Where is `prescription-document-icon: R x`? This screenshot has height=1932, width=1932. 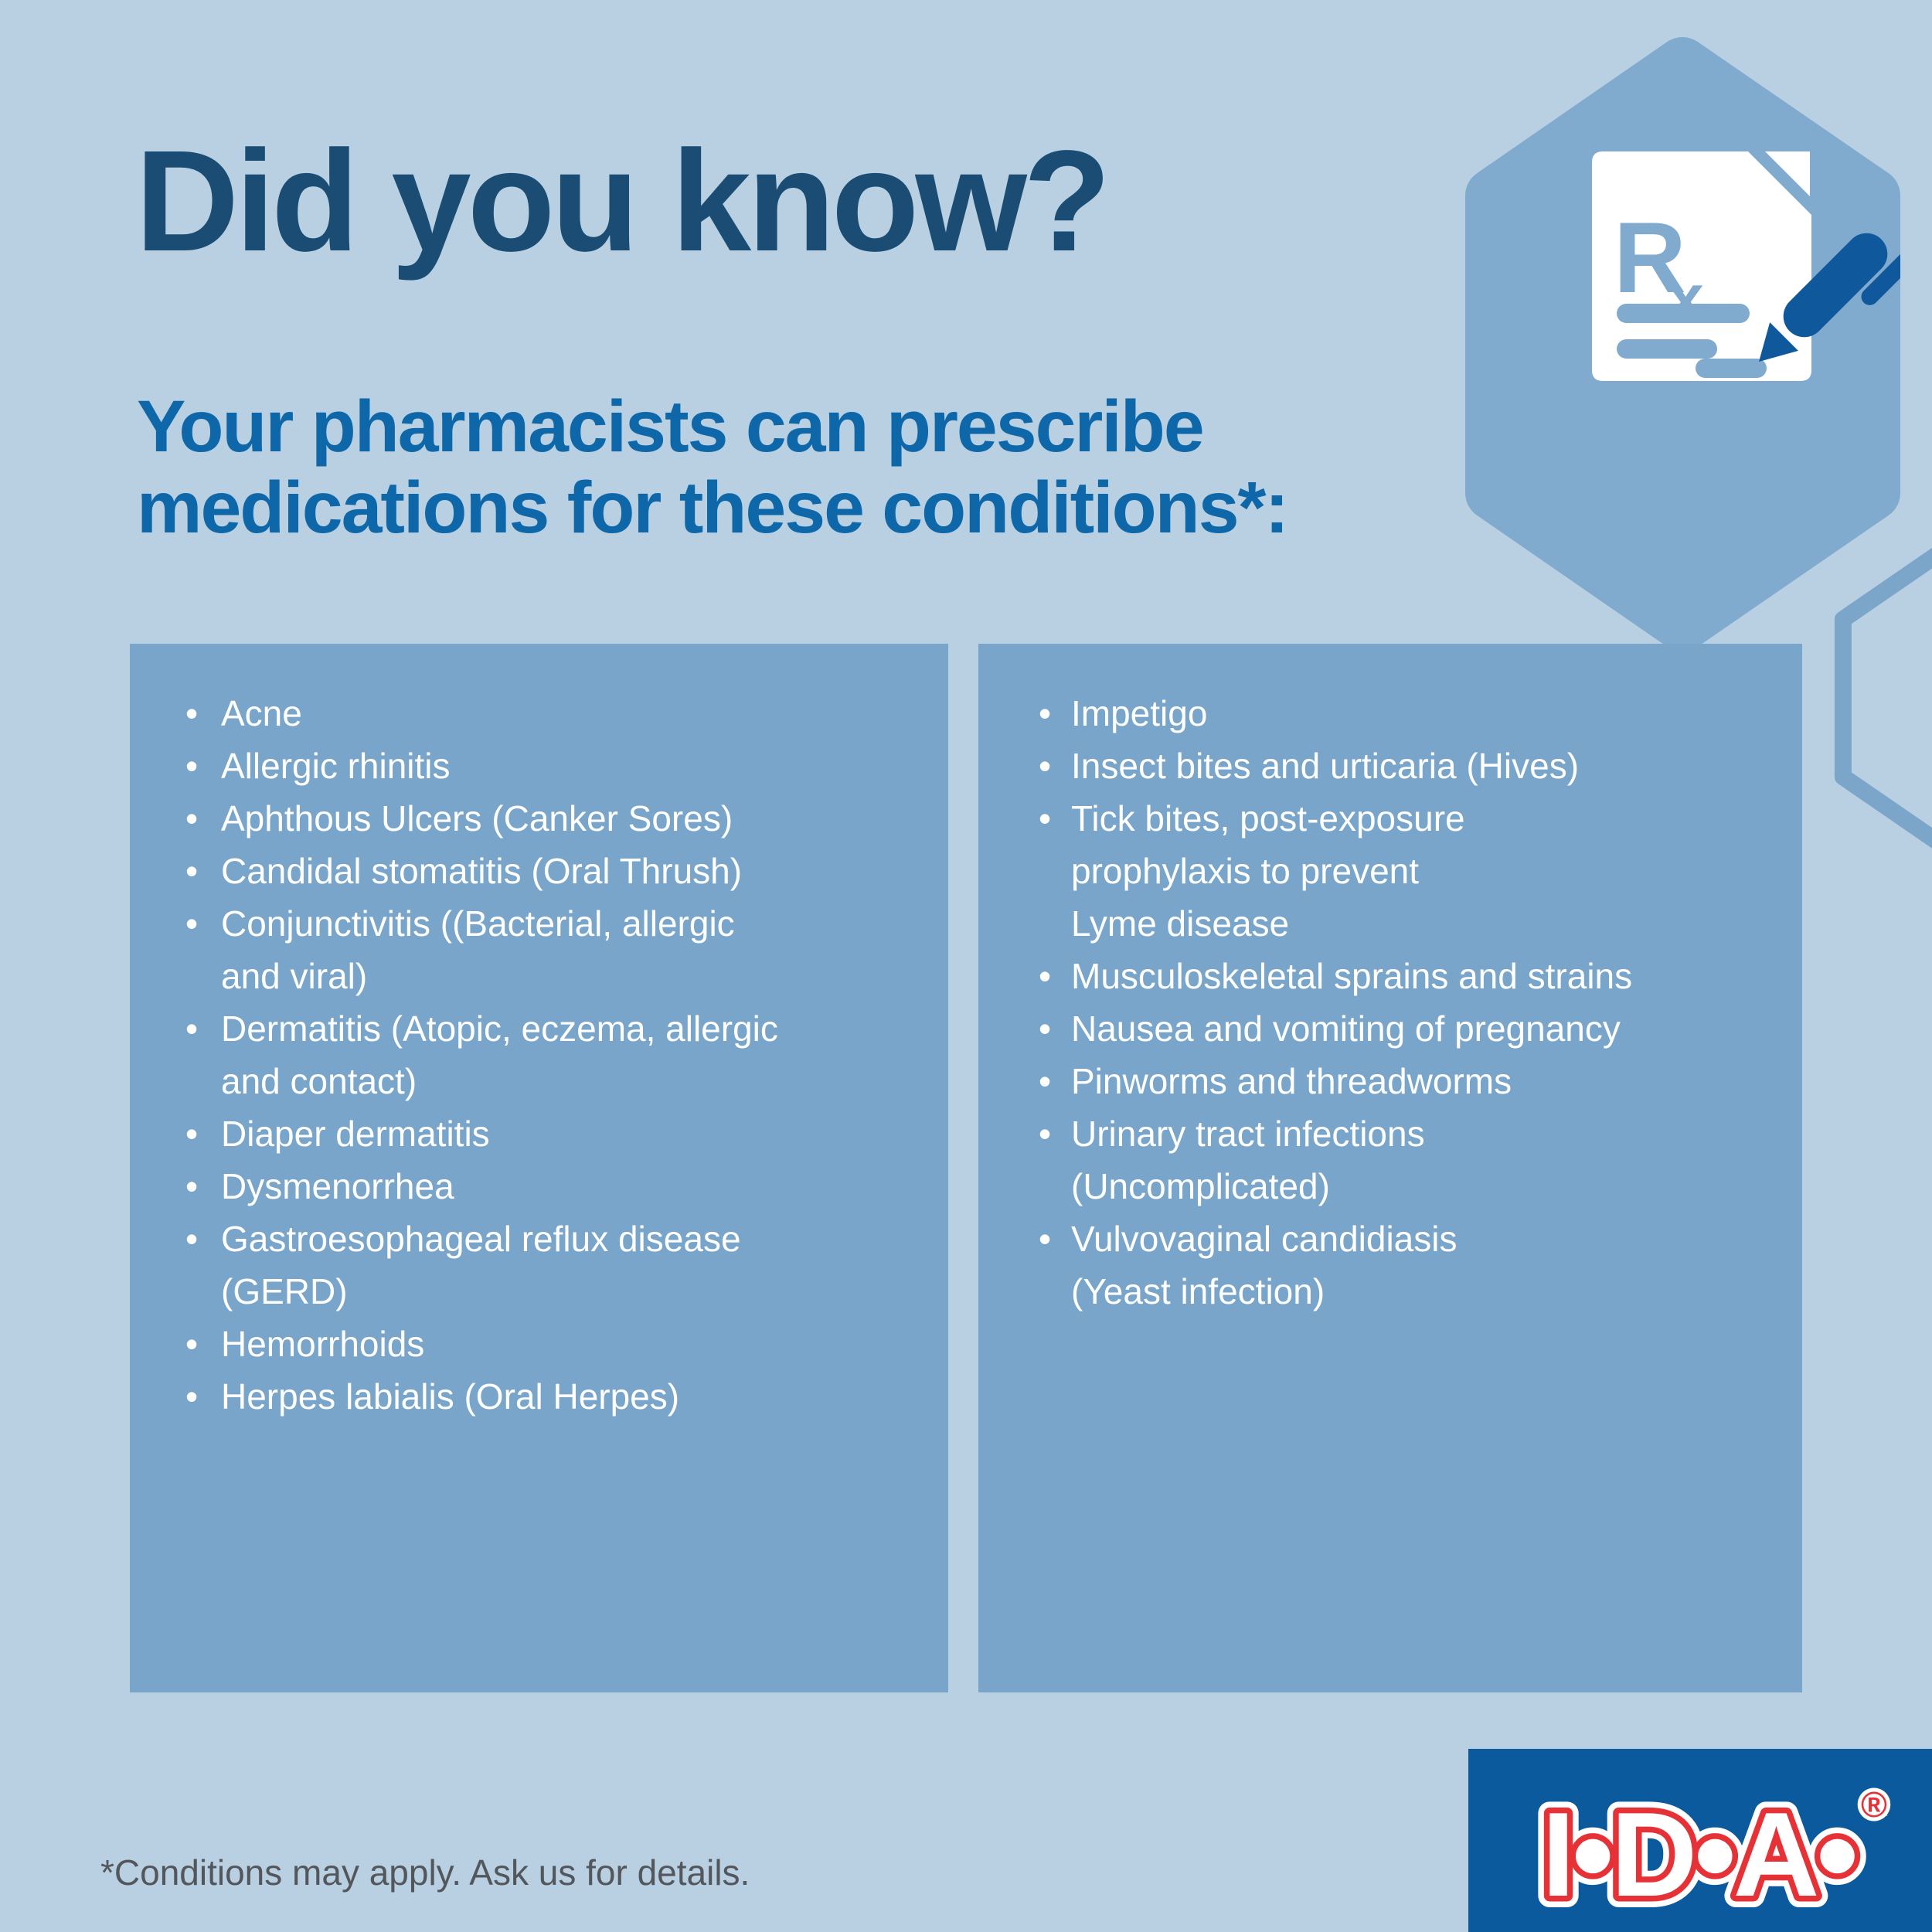 prescription-document-icon: R x is located at coordinates (1701, 266).